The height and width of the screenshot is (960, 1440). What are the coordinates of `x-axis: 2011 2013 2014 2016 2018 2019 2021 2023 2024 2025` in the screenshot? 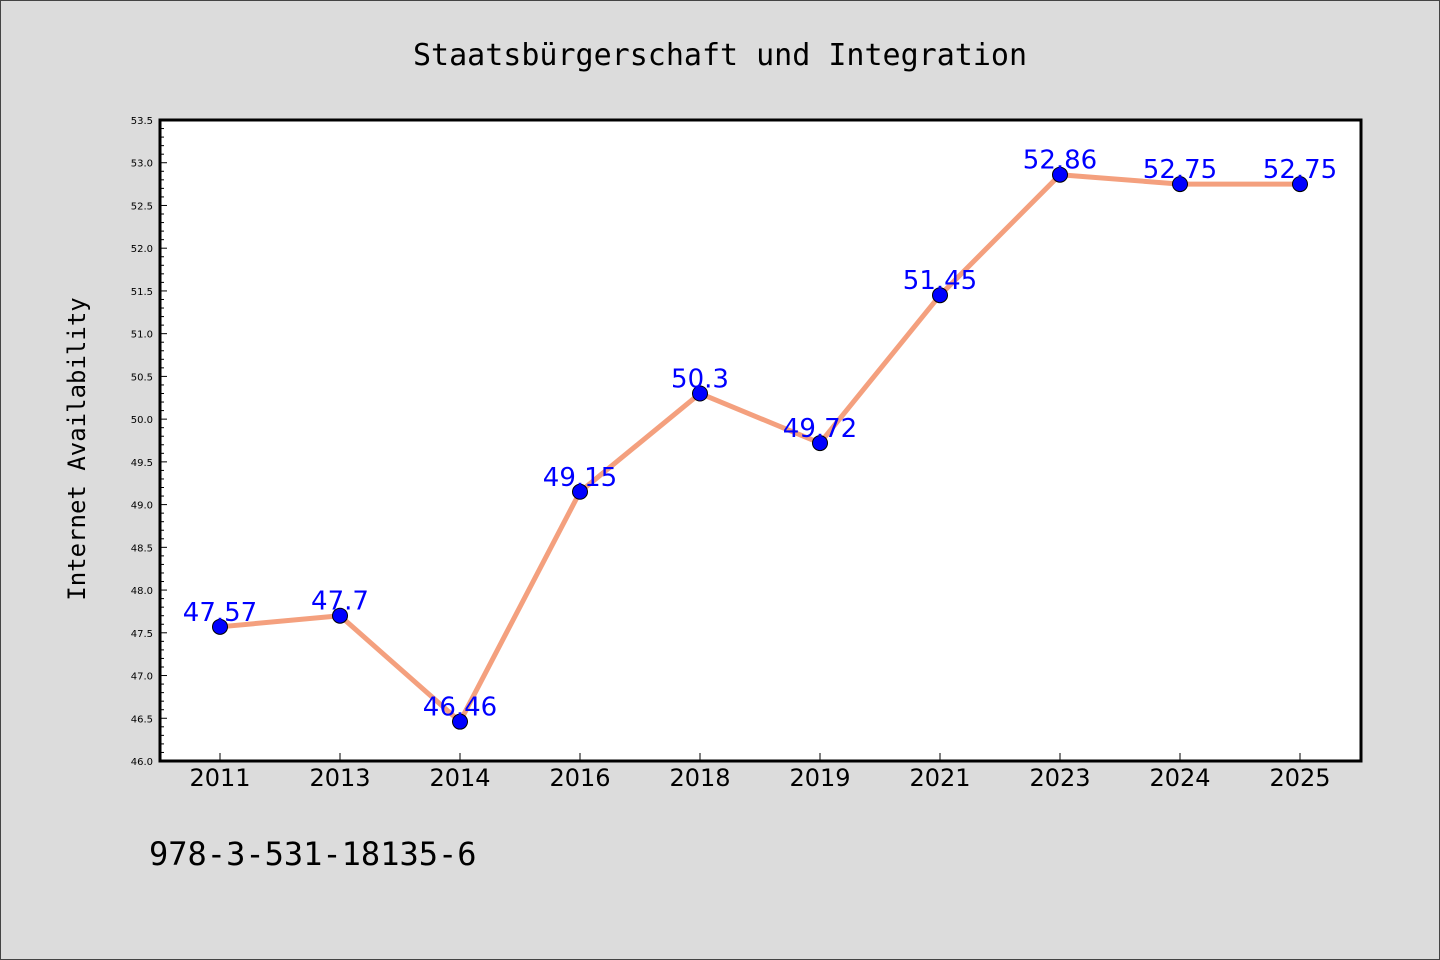 It's located at (760, 772).